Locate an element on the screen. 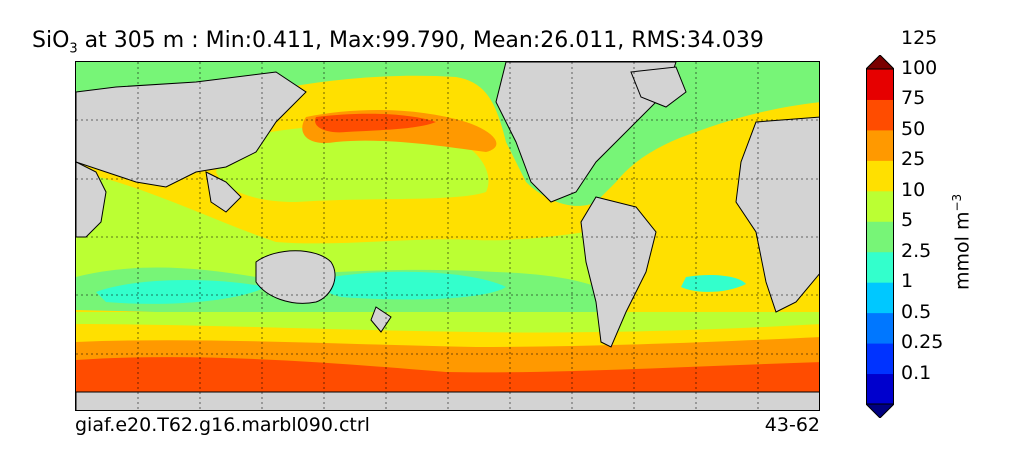 The width and height of the screenshot is (1010, 466). colorbar-tick-label: 25 is located at coordinates (913, 159).